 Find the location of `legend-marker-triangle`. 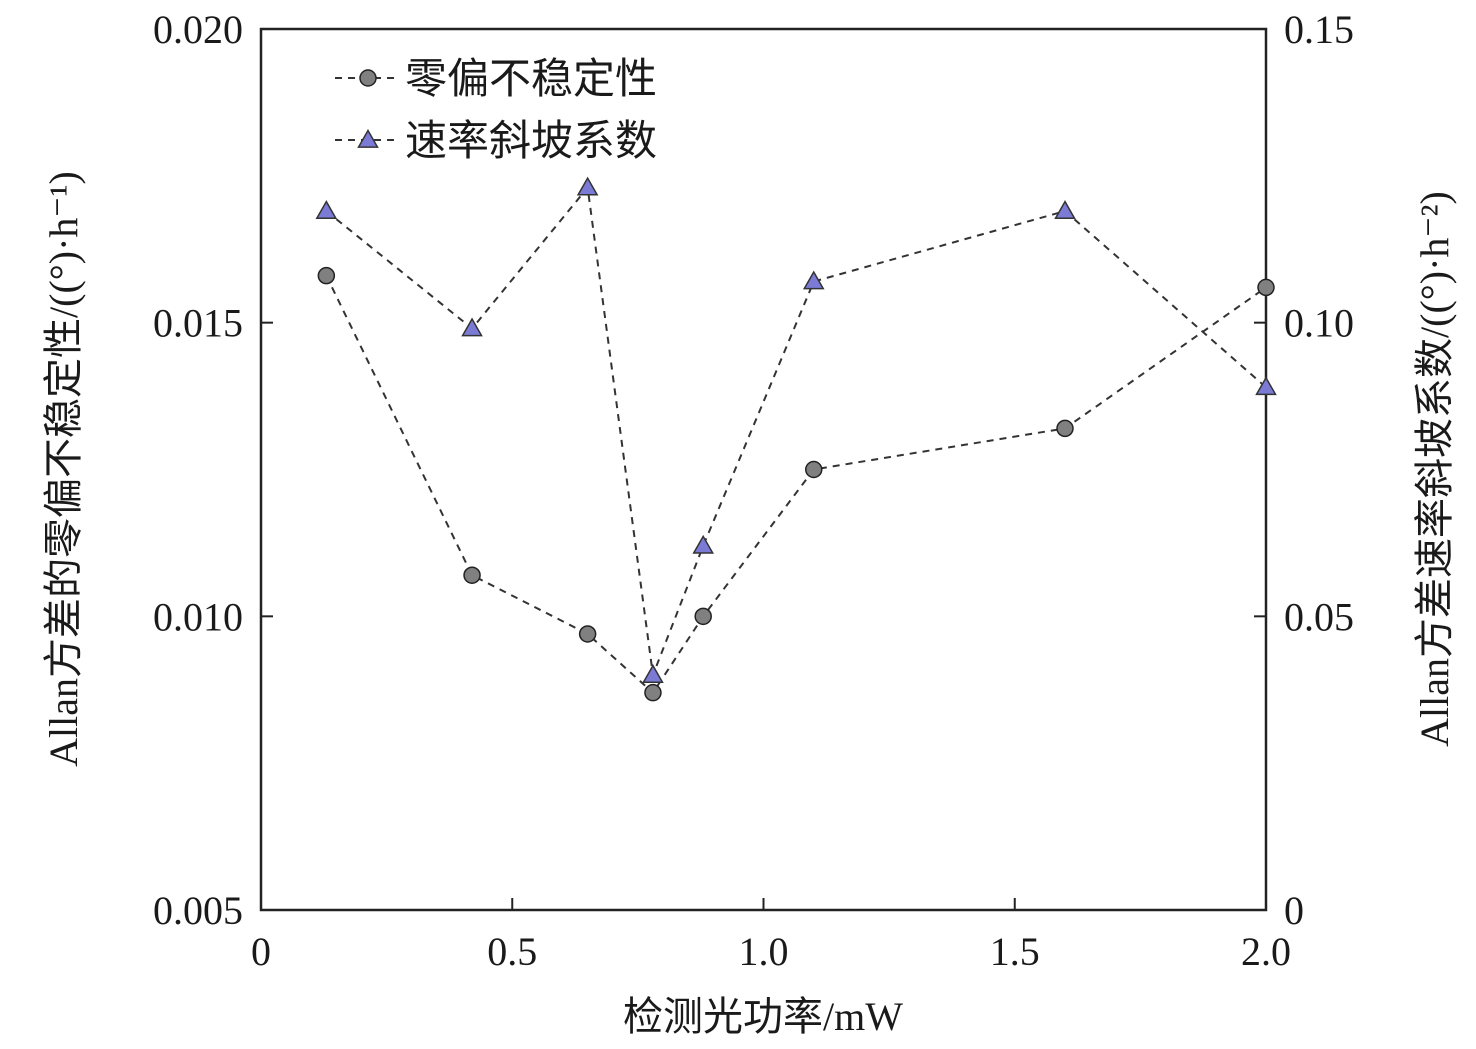

legend-marker-triangle is located at coordinates (368, 138).